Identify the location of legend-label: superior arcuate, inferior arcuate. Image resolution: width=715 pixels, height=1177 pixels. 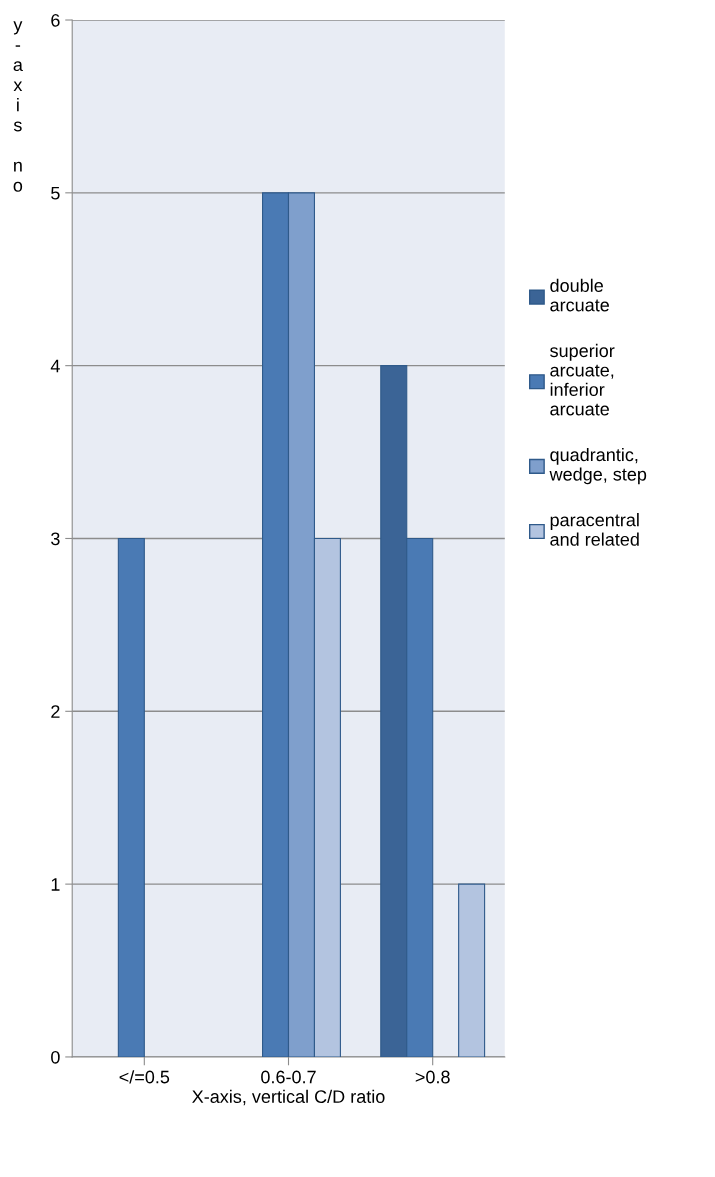
(582, 379).